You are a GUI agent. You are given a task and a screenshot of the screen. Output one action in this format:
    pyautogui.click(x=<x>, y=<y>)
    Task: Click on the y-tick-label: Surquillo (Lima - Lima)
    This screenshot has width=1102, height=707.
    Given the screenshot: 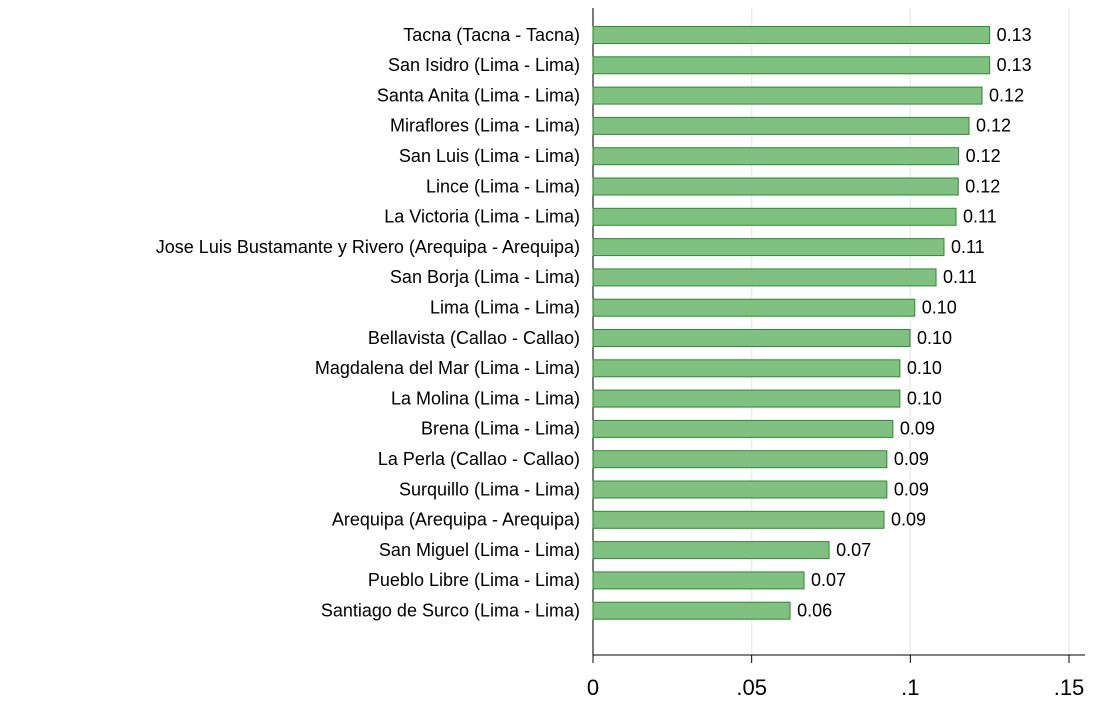 What is the action you would take?
    pyautogui.click(x=489, y=489)
    